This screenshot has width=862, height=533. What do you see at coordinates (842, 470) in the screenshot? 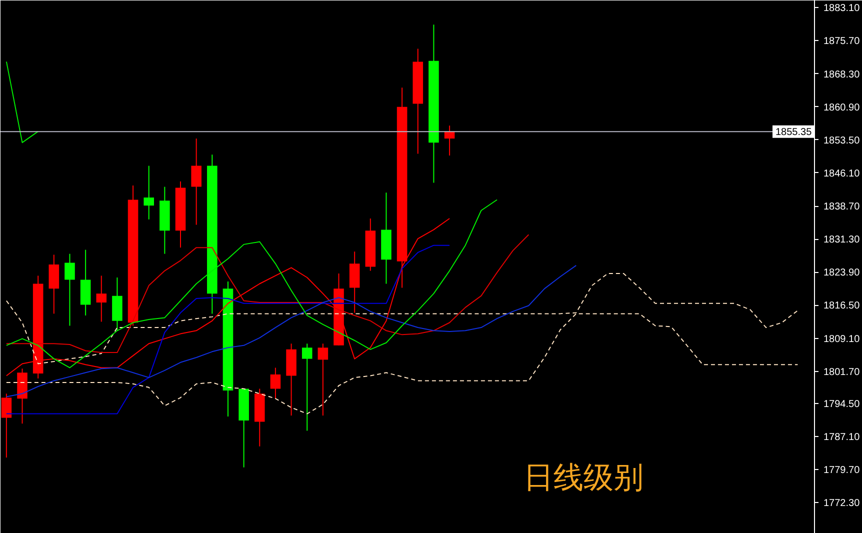
I see `y-tick-label: 1779.70` at bounding box center [842, 470].